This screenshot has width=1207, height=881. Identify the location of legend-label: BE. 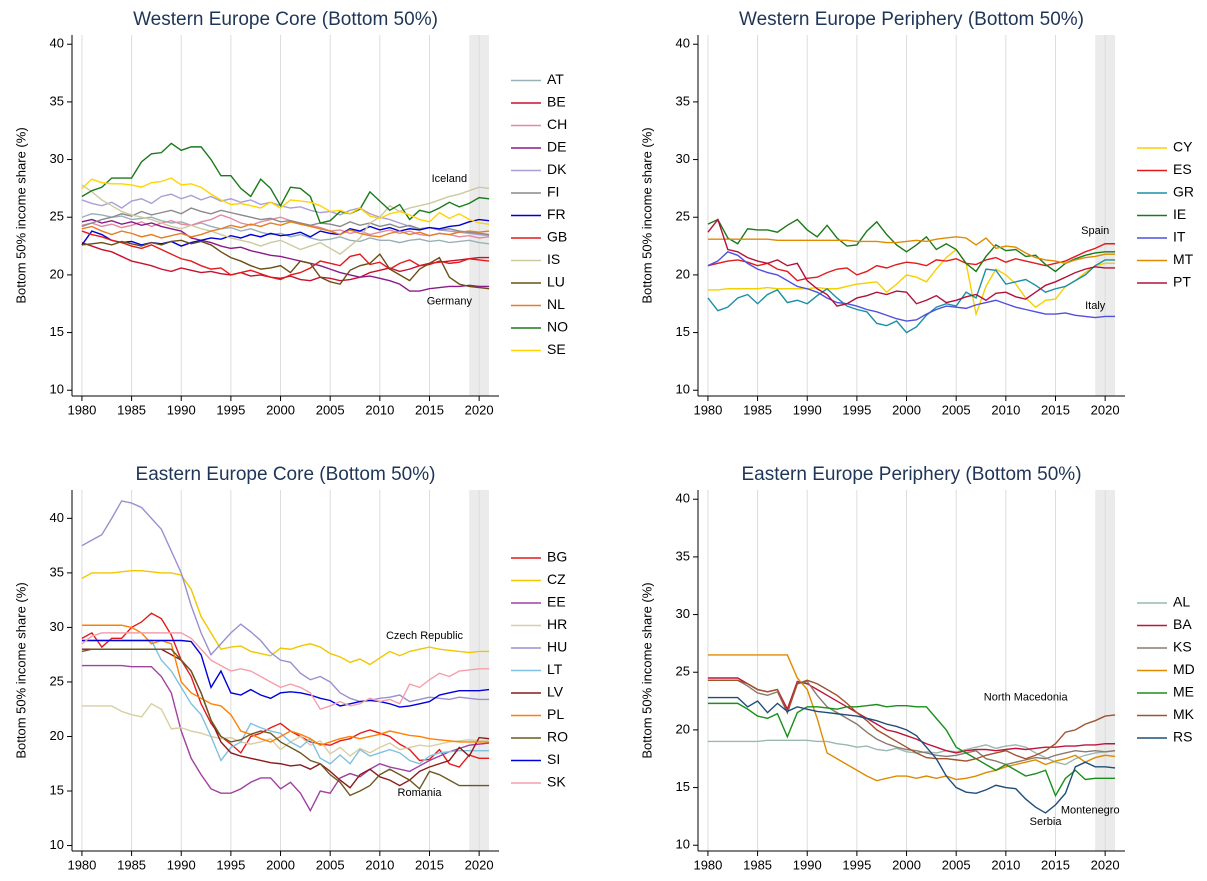
(556, 102).